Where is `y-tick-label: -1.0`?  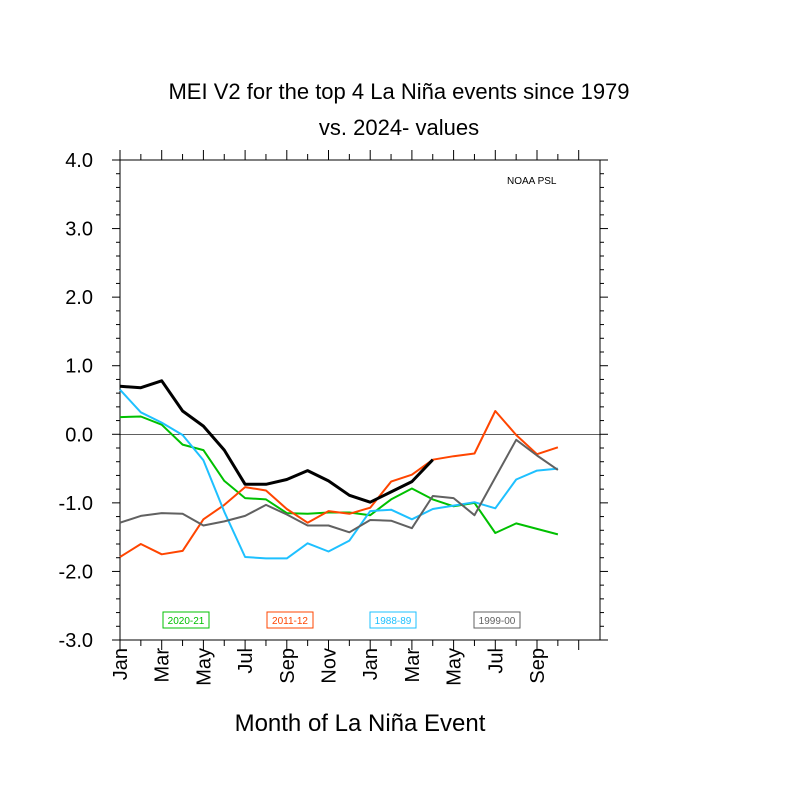
y-tick-label: -1.0 is located at coordinates (76, 504).